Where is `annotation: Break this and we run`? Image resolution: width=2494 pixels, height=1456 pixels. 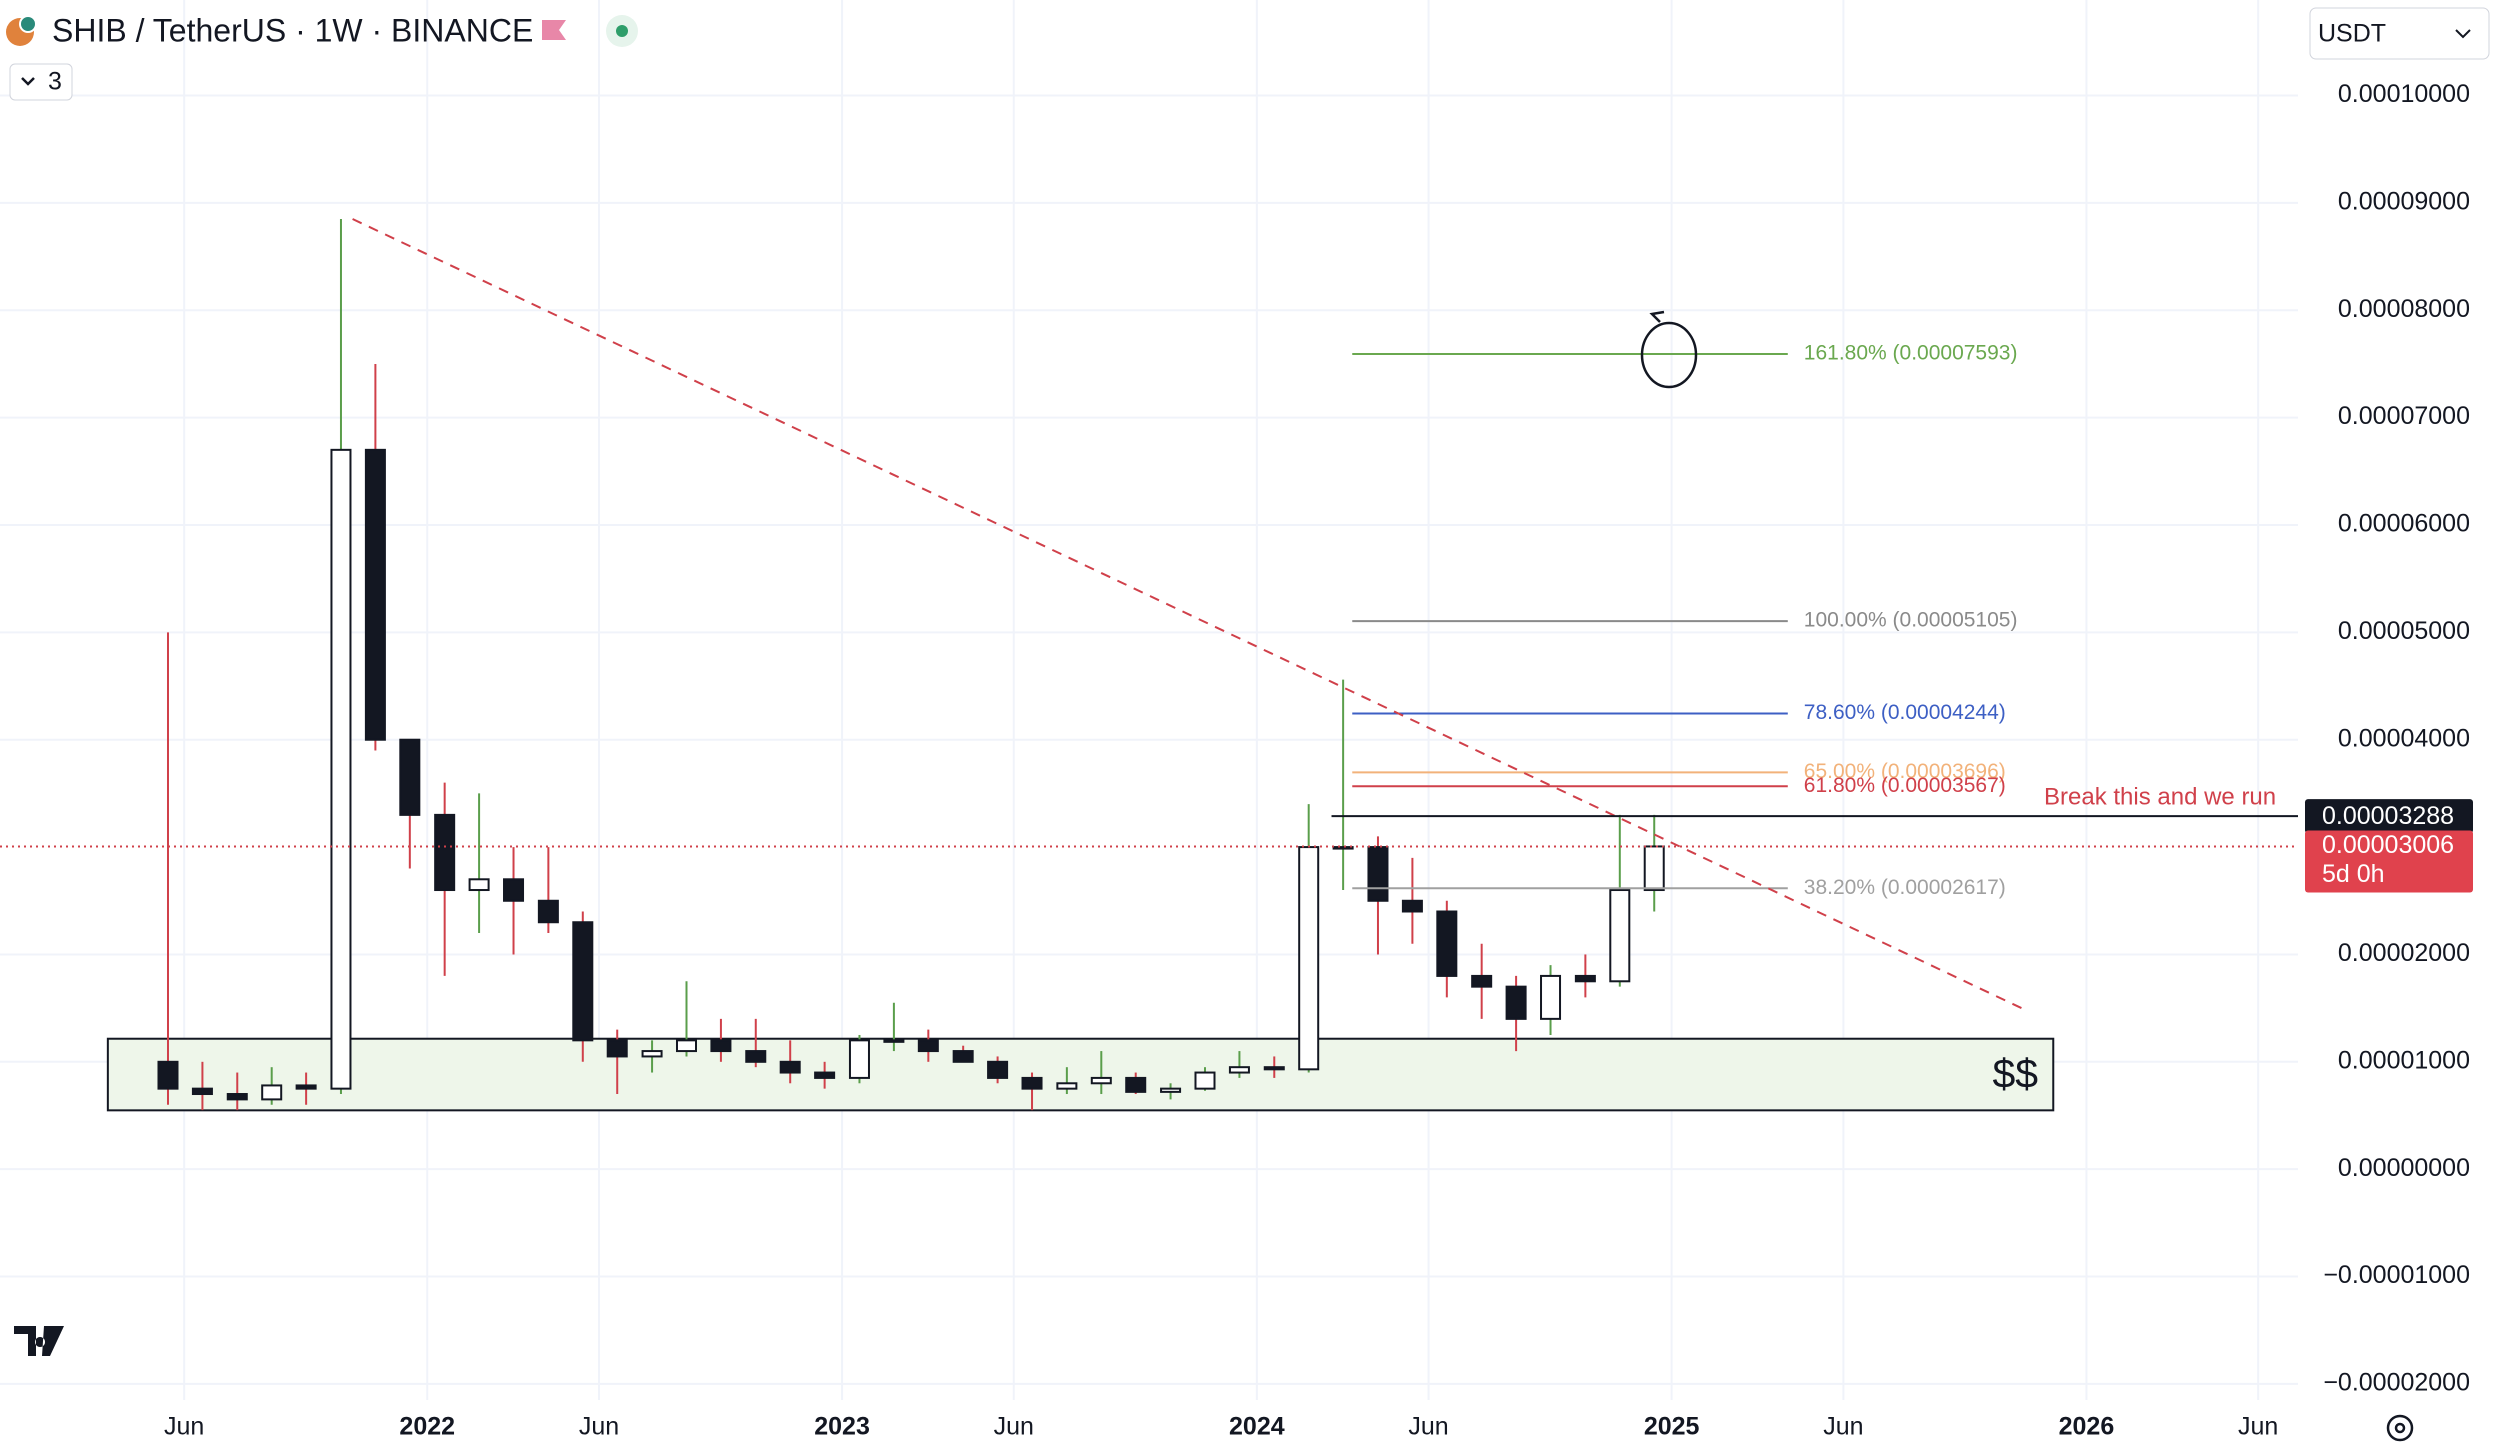 annotation: Break this and we run is located at coordinates (2160, 796).